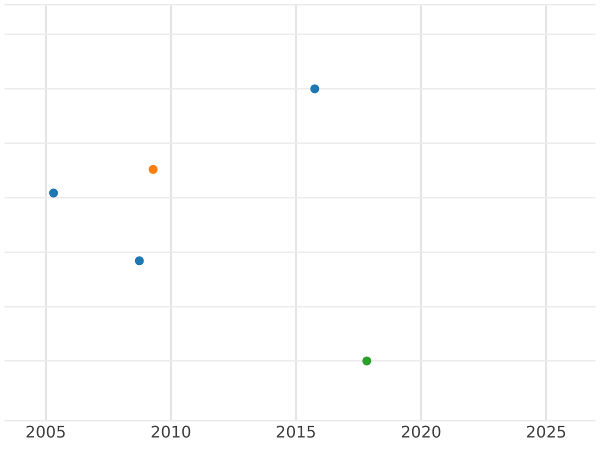 This screenshot has height=450, width=600. I want to click on x-tick-label: 2010, so click(171, 432).